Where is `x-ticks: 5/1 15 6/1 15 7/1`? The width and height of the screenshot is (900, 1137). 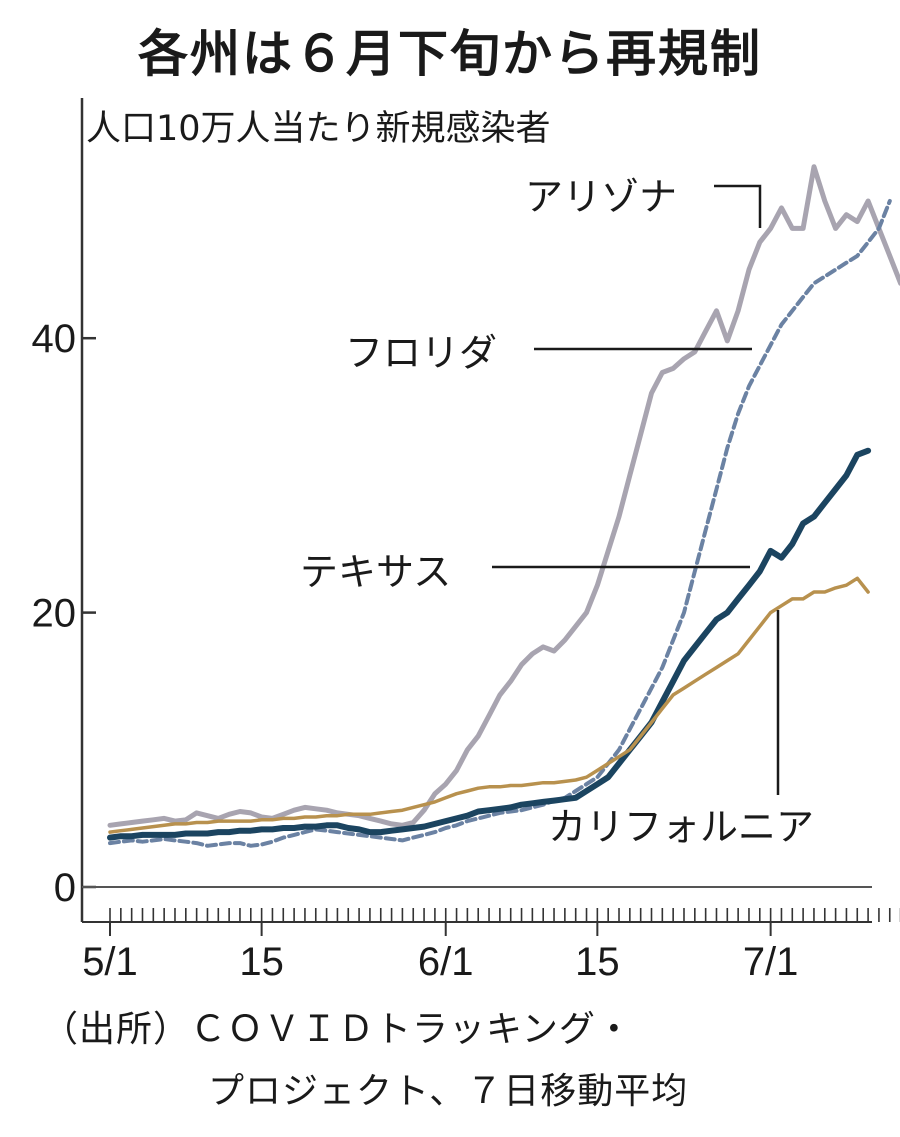 x-ticks: 5/1 15 6/1 15 7/1 is located at coordinates (440, 953).